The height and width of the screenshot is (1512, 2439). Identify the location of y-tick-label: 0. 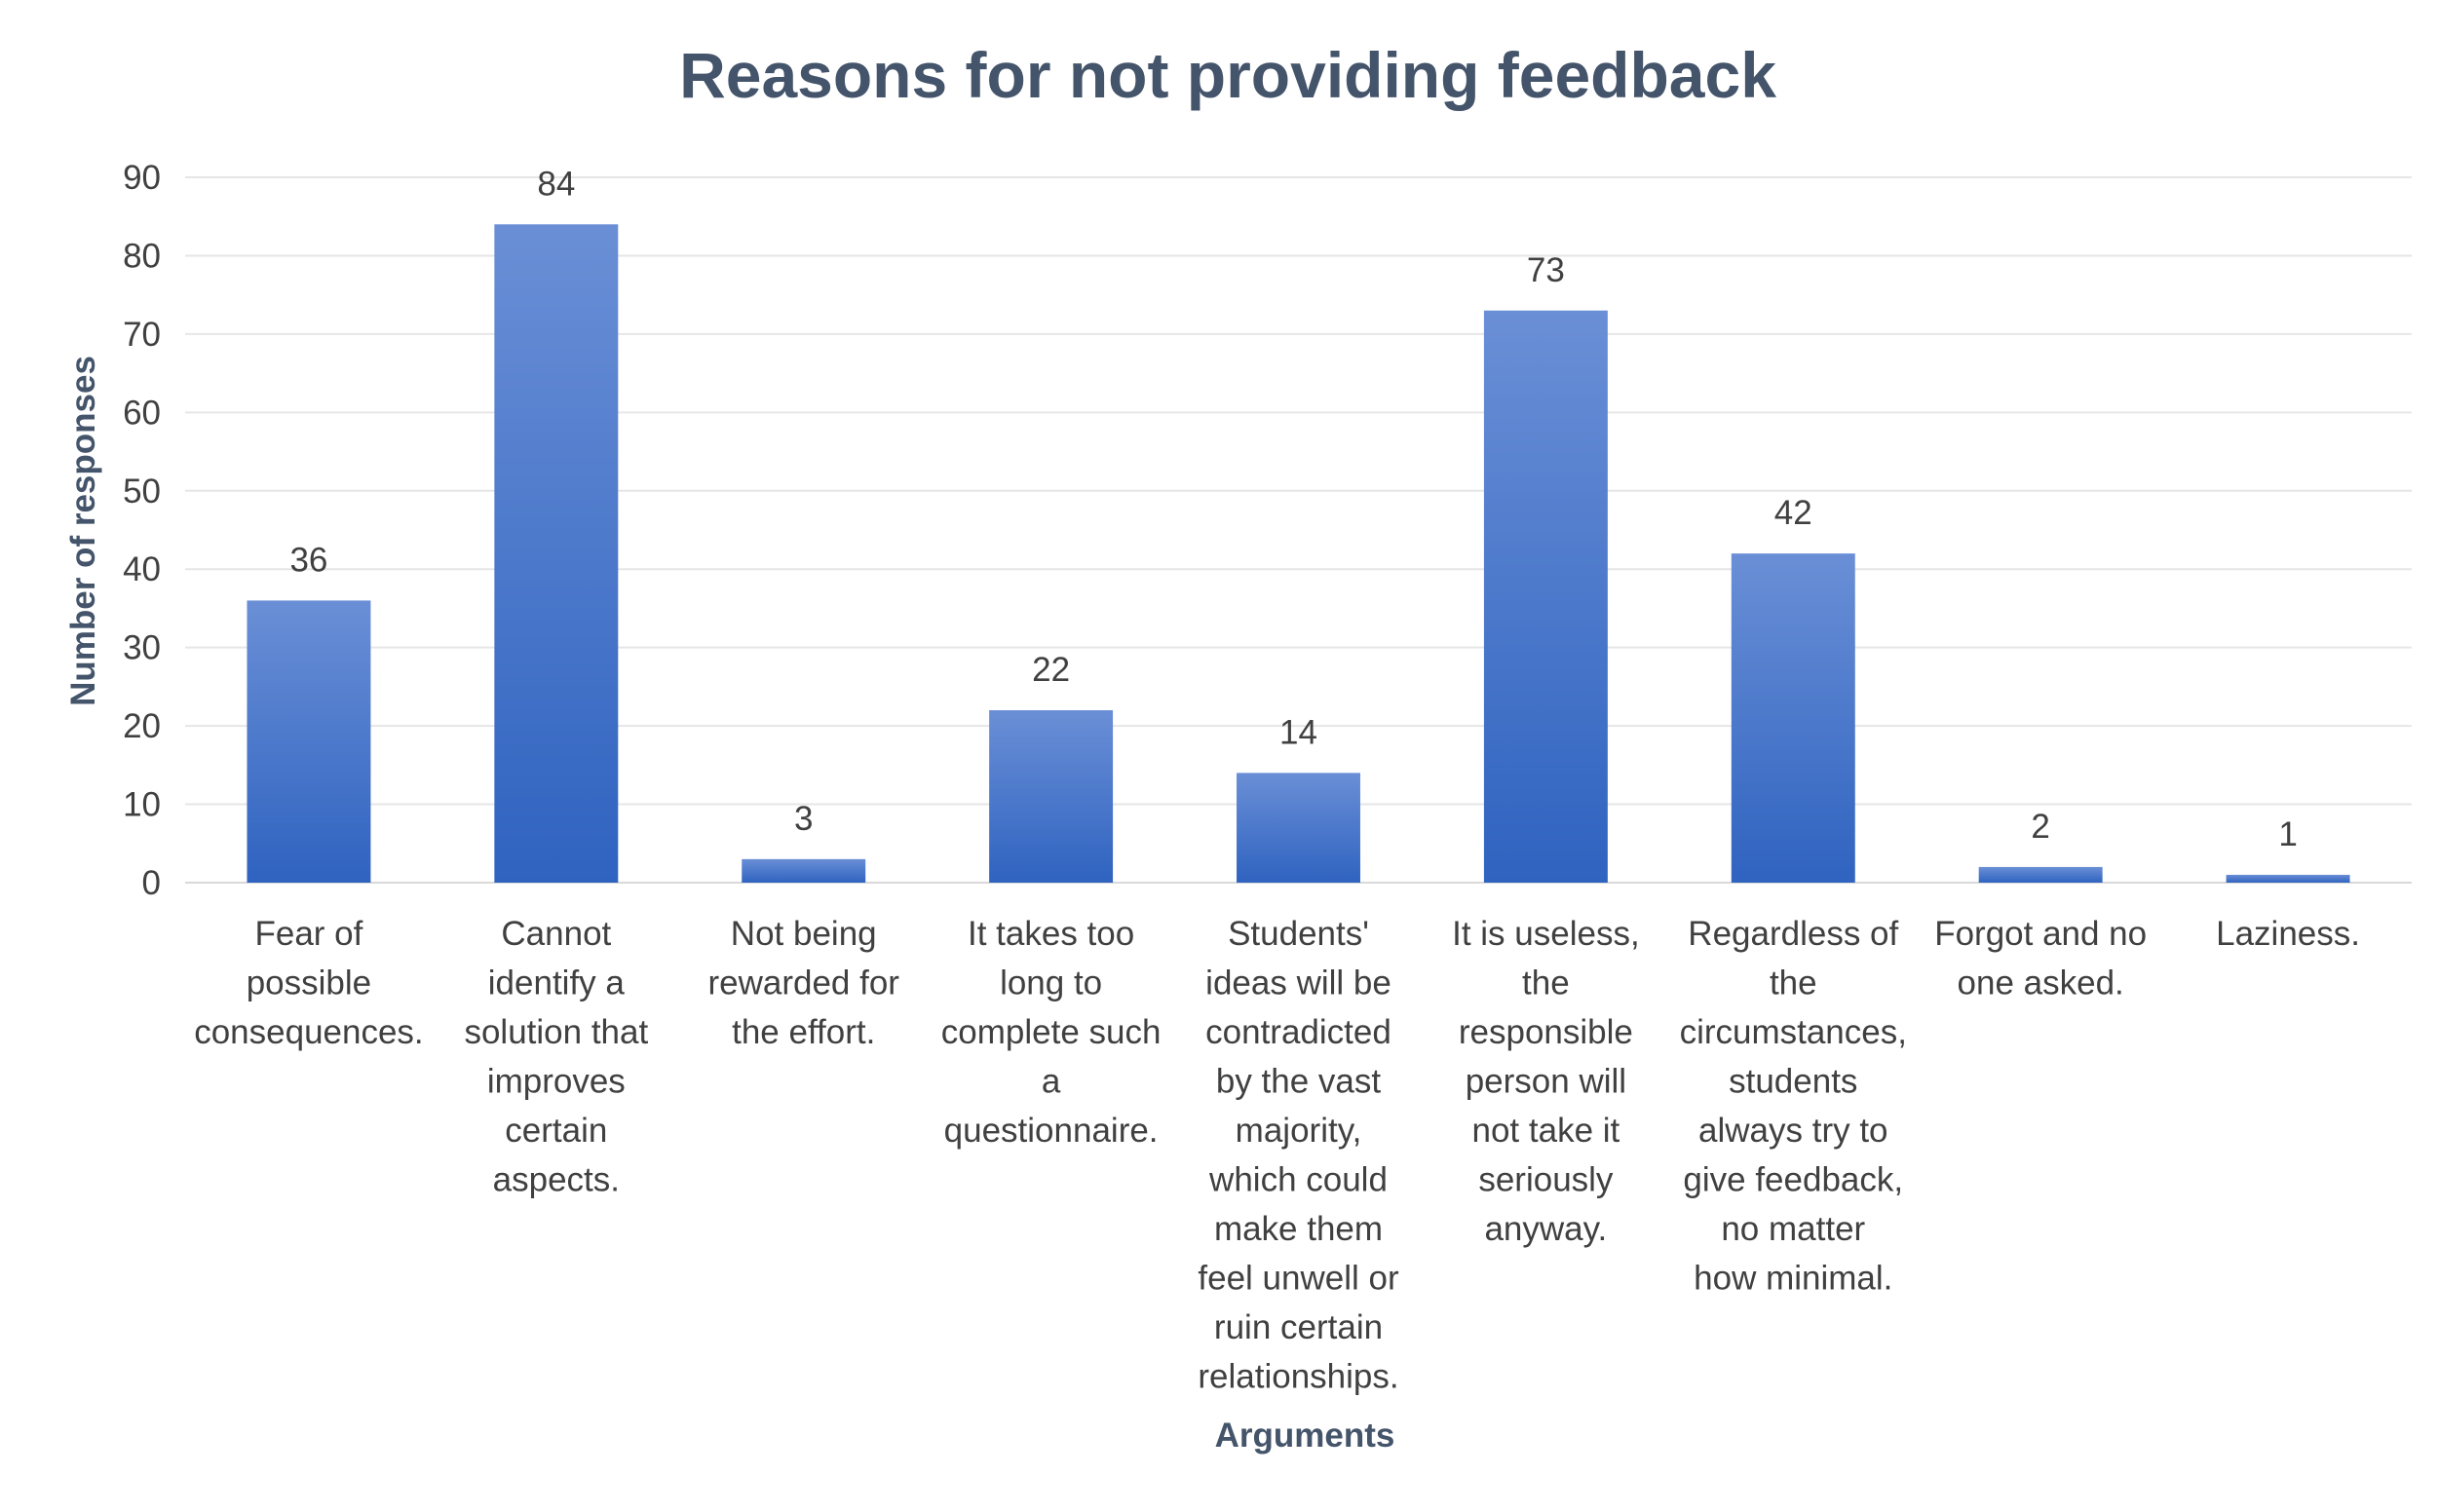
(151, 883).